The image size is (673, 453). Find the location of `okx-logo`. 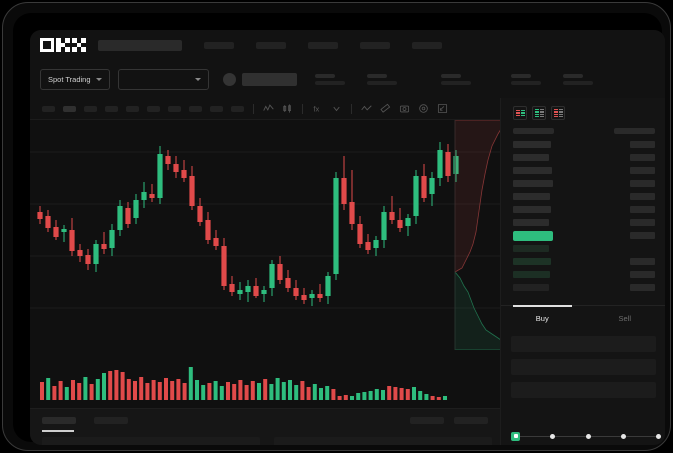

okx-logo is located at coordinates (63, 45).